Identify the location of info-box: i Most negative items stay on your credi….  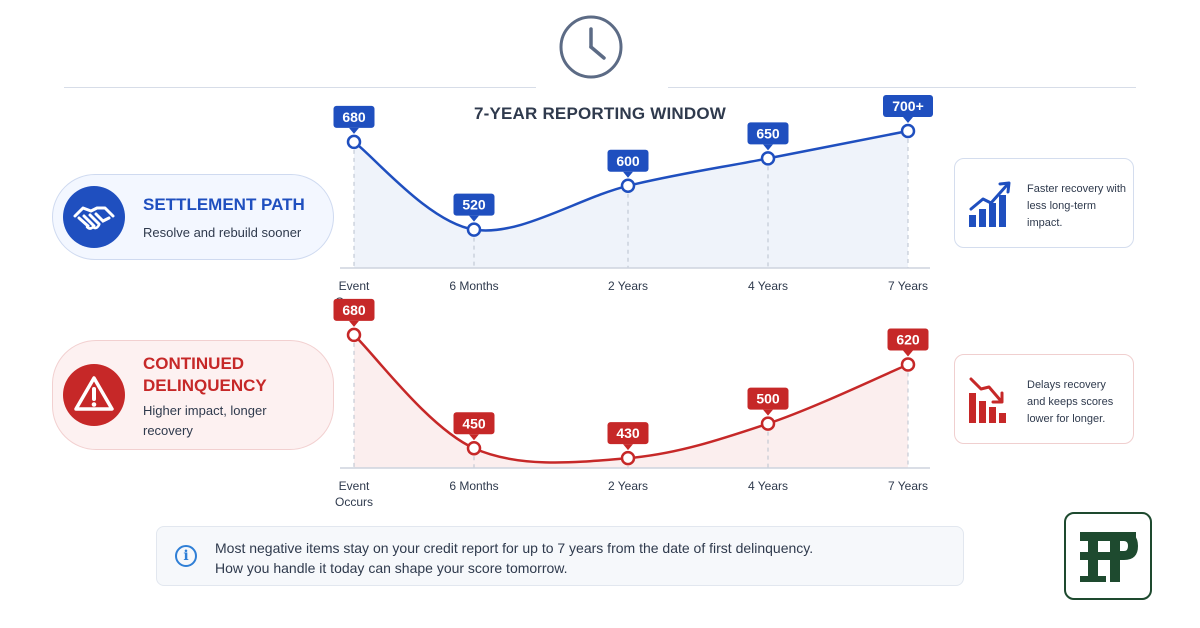
(560, 556).